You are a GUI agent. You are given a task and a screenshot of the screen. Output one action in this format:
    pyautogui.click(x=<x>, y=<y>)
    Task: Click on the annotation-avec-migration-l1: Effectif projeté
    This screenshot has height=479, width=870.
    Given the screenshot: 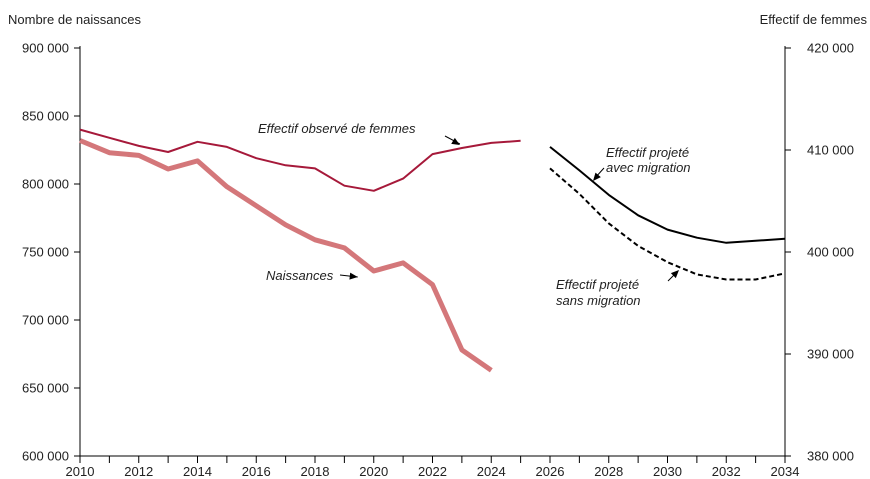 What is the action you would take?
    pyautogui.click(x=647, y=152)
    